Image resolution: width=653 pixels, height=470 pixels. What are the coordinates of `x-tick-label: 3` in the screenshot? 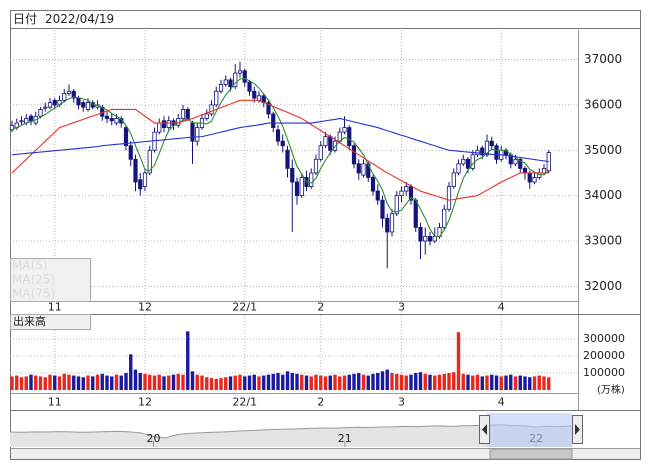 It's located at (401, 402).